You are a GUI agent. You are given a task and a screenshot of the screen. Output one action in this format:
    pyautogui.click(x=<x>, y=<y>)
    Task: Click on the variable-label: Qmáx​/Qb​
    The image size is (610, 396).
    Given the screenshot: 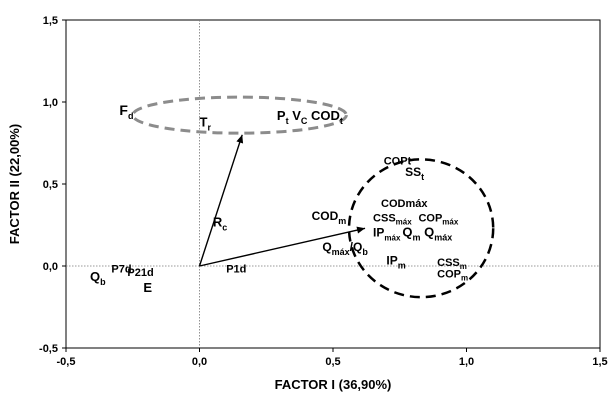 What is the action you would take?
    pyautogui.click(x=345, y=248)
    